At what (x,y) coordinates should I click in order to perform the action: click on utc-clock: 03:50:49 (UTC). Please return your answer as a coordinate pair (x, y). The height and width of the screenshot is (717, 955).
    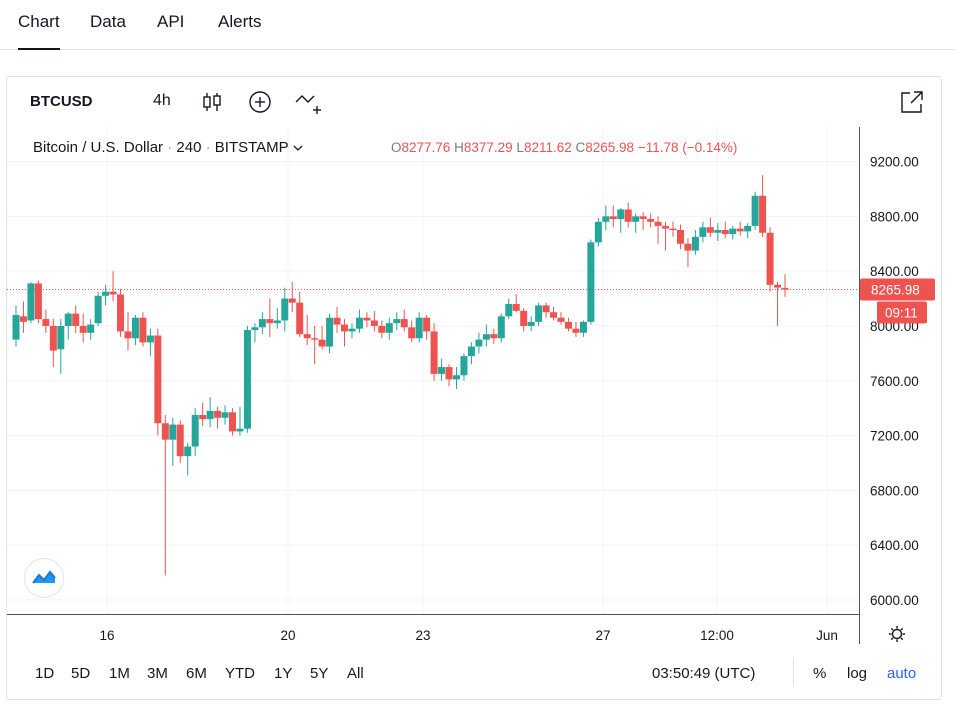
    Looking at the image, I should click on (704, 673).